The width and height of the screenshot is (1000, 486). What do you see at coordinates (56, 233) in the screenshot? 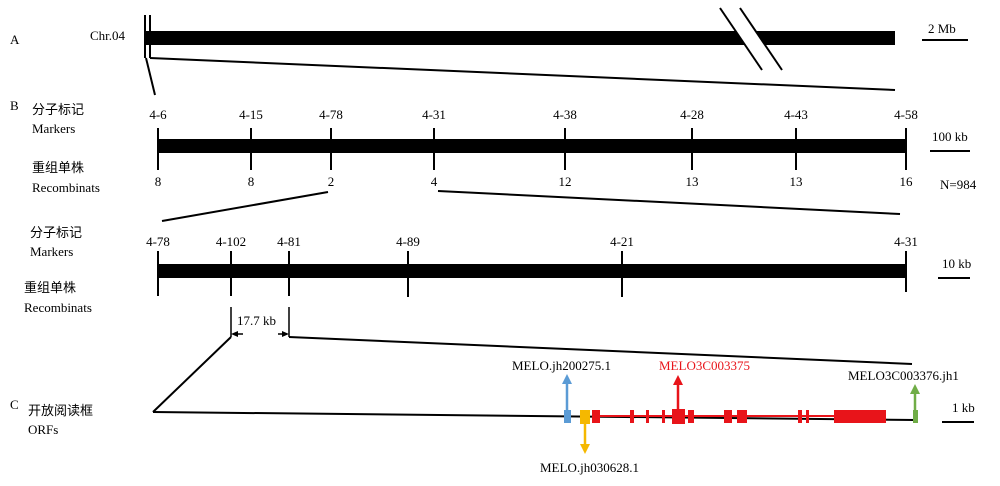
I see `markers-cn-label-2: 分子标记` at bounding box center [56, 233].